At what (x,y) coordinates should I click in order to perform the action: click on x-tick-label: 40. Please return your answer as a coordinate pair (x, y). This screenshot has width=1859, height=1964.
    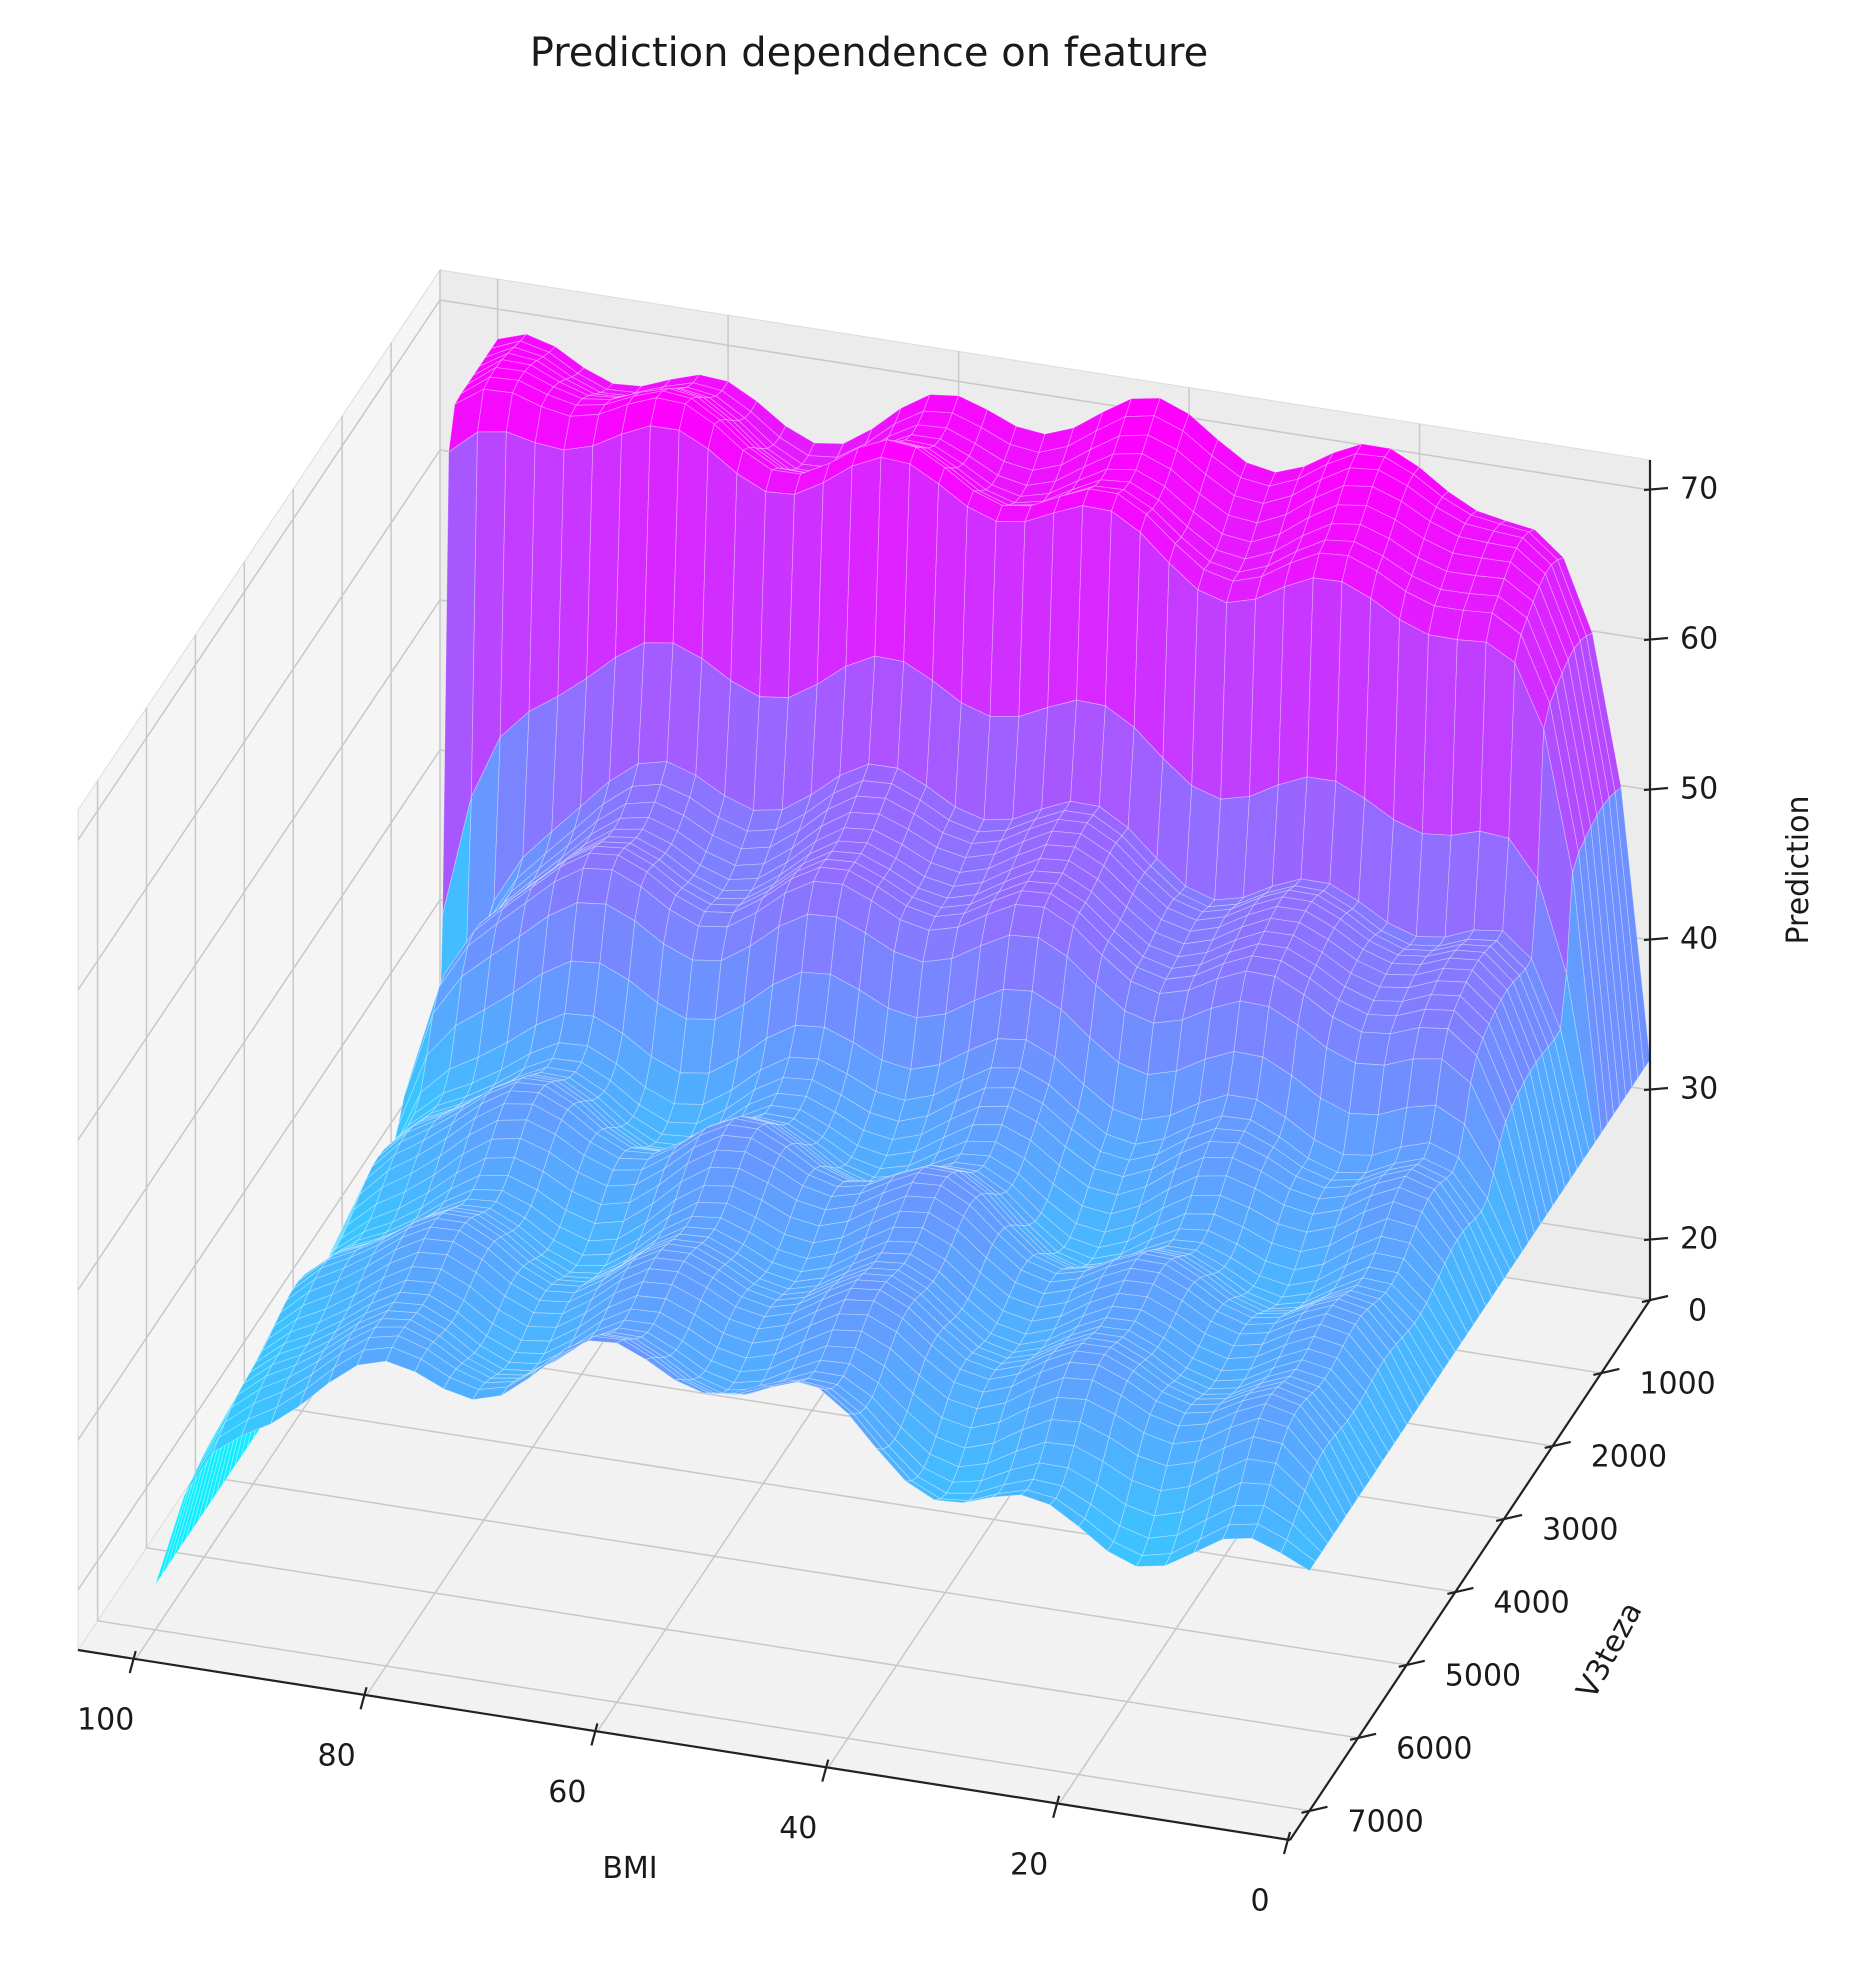
    Looking at the image, I should click on (798, 1828).